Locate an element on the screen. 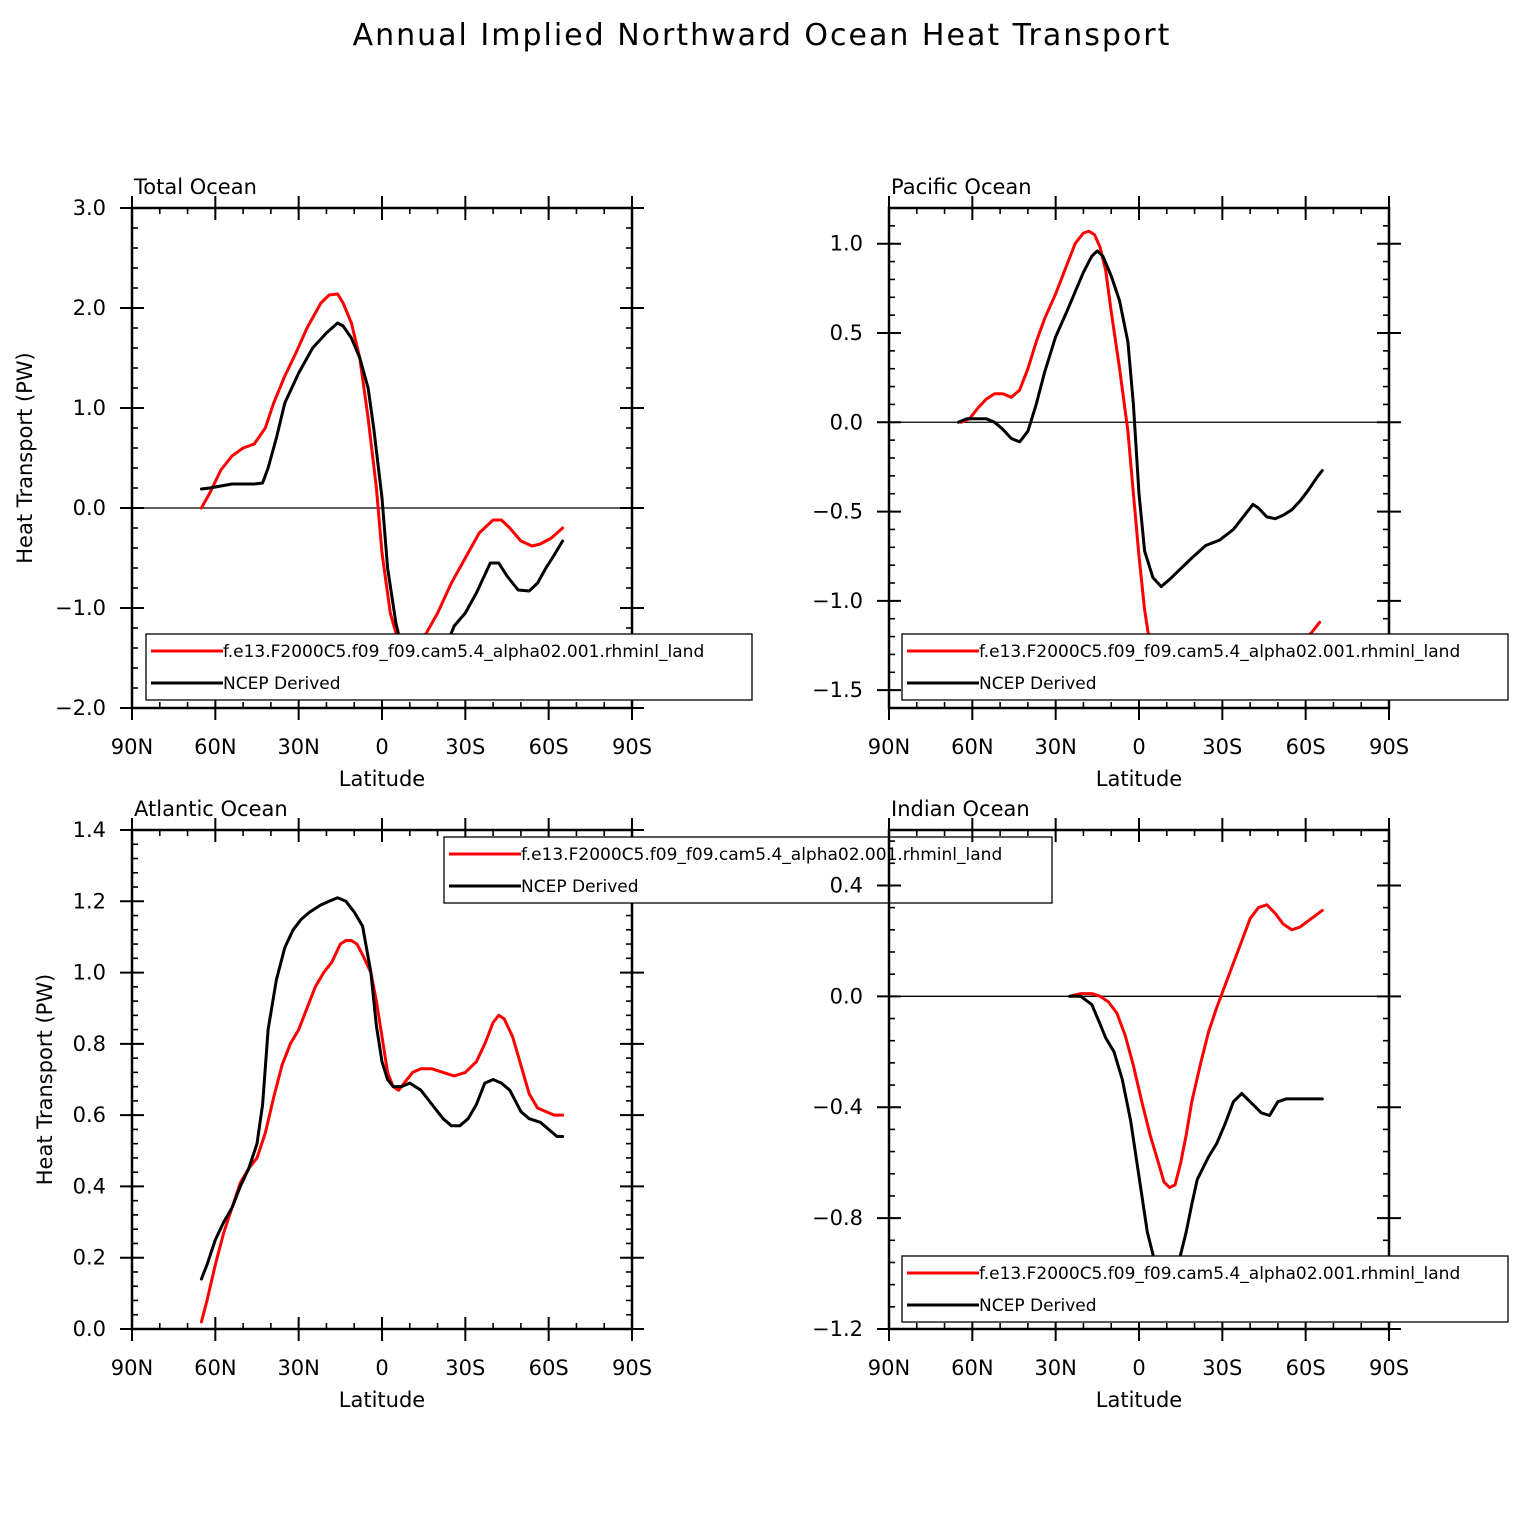  y-tick-label: −0.4 is located at coordinates (837, 1107).